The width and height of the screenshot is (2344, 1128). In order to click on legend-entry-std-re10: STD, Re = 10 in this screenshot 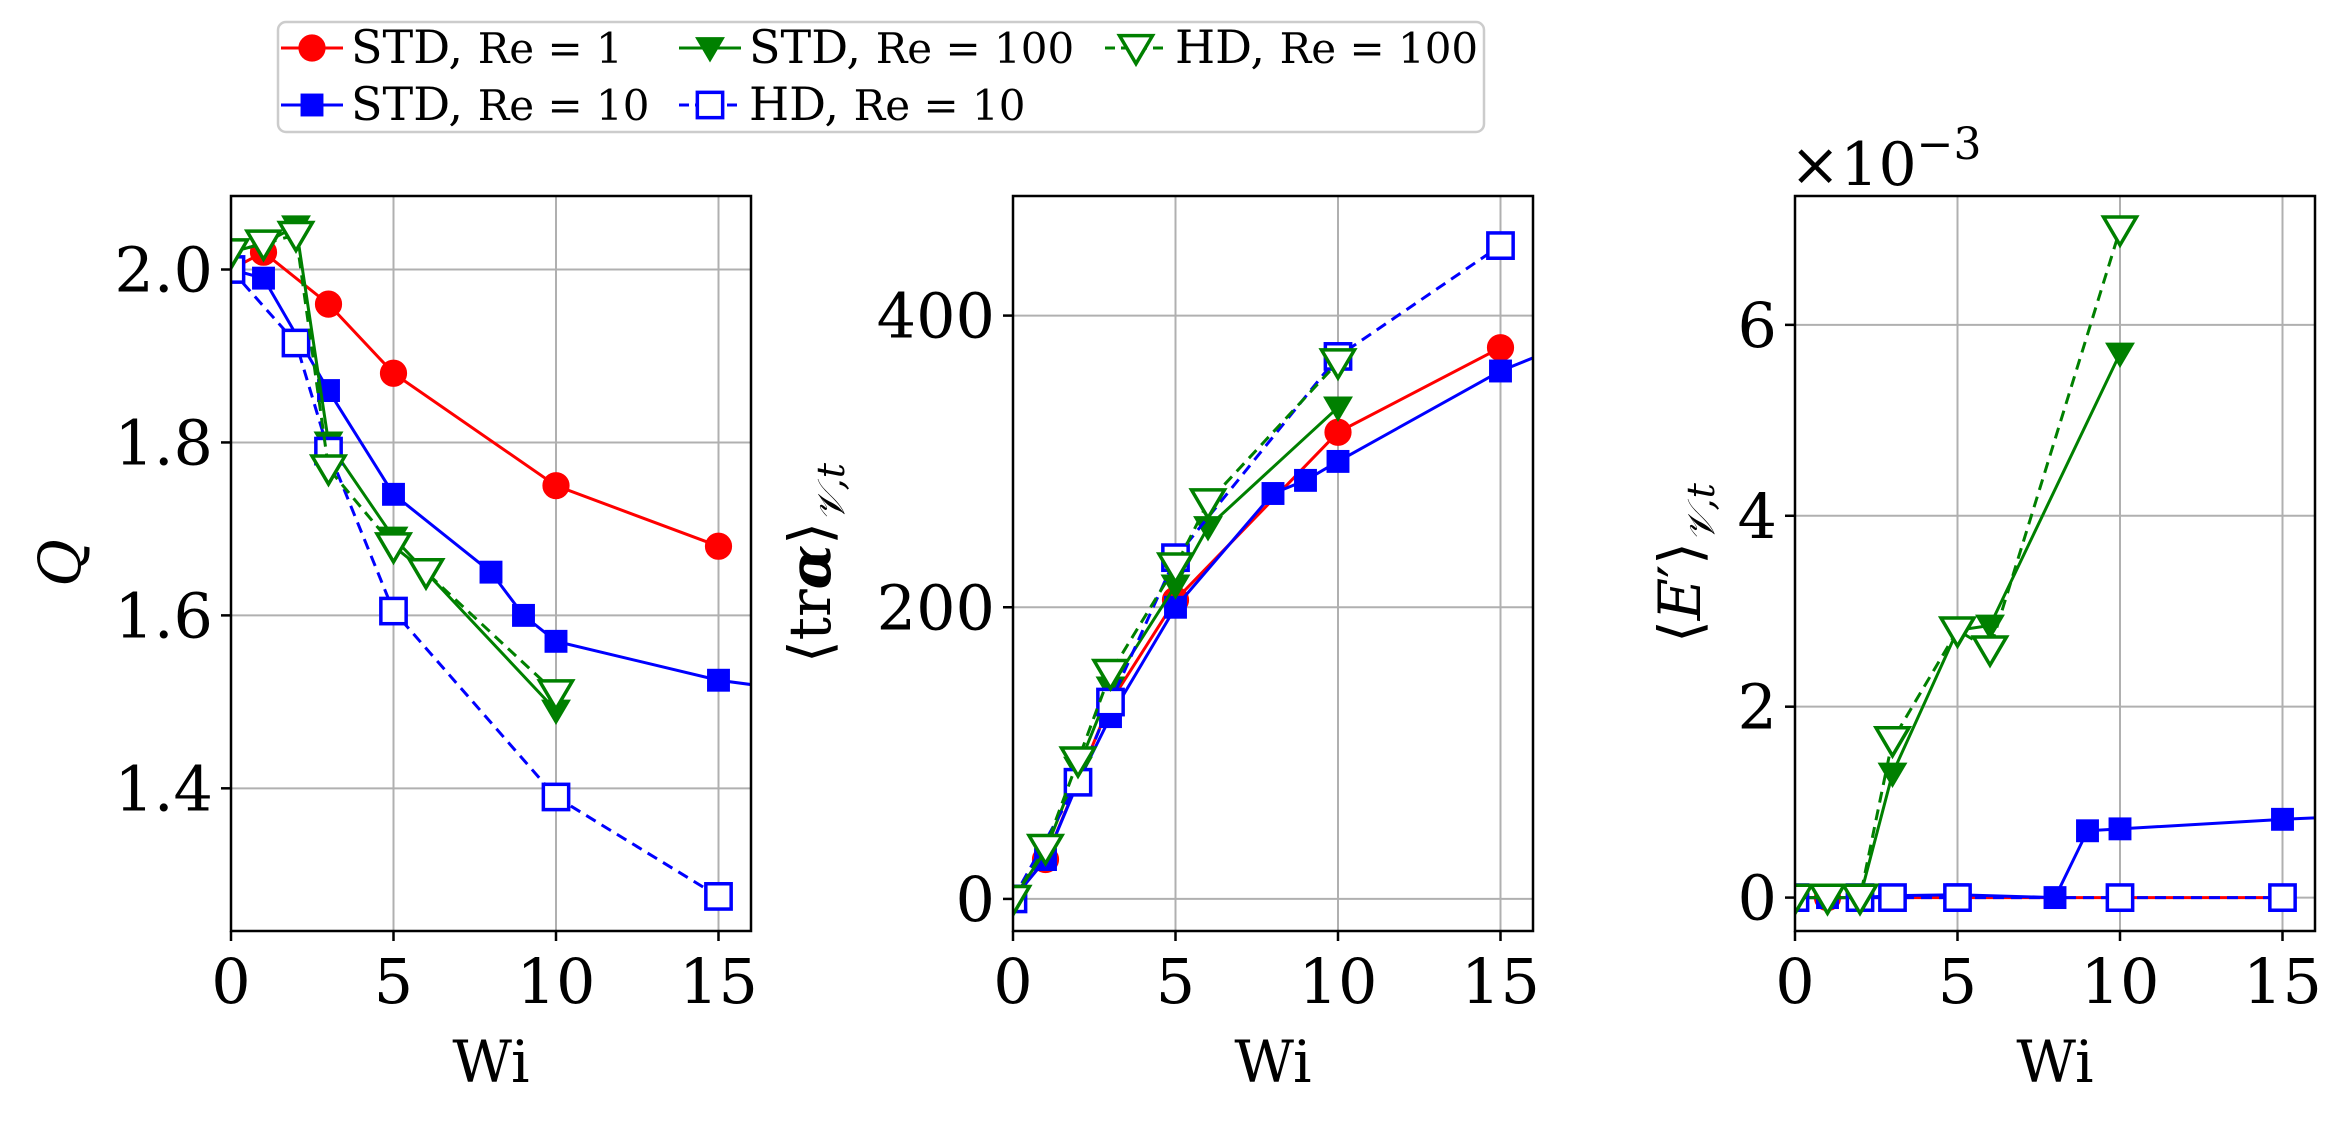, I will do `click(465, 104)`.